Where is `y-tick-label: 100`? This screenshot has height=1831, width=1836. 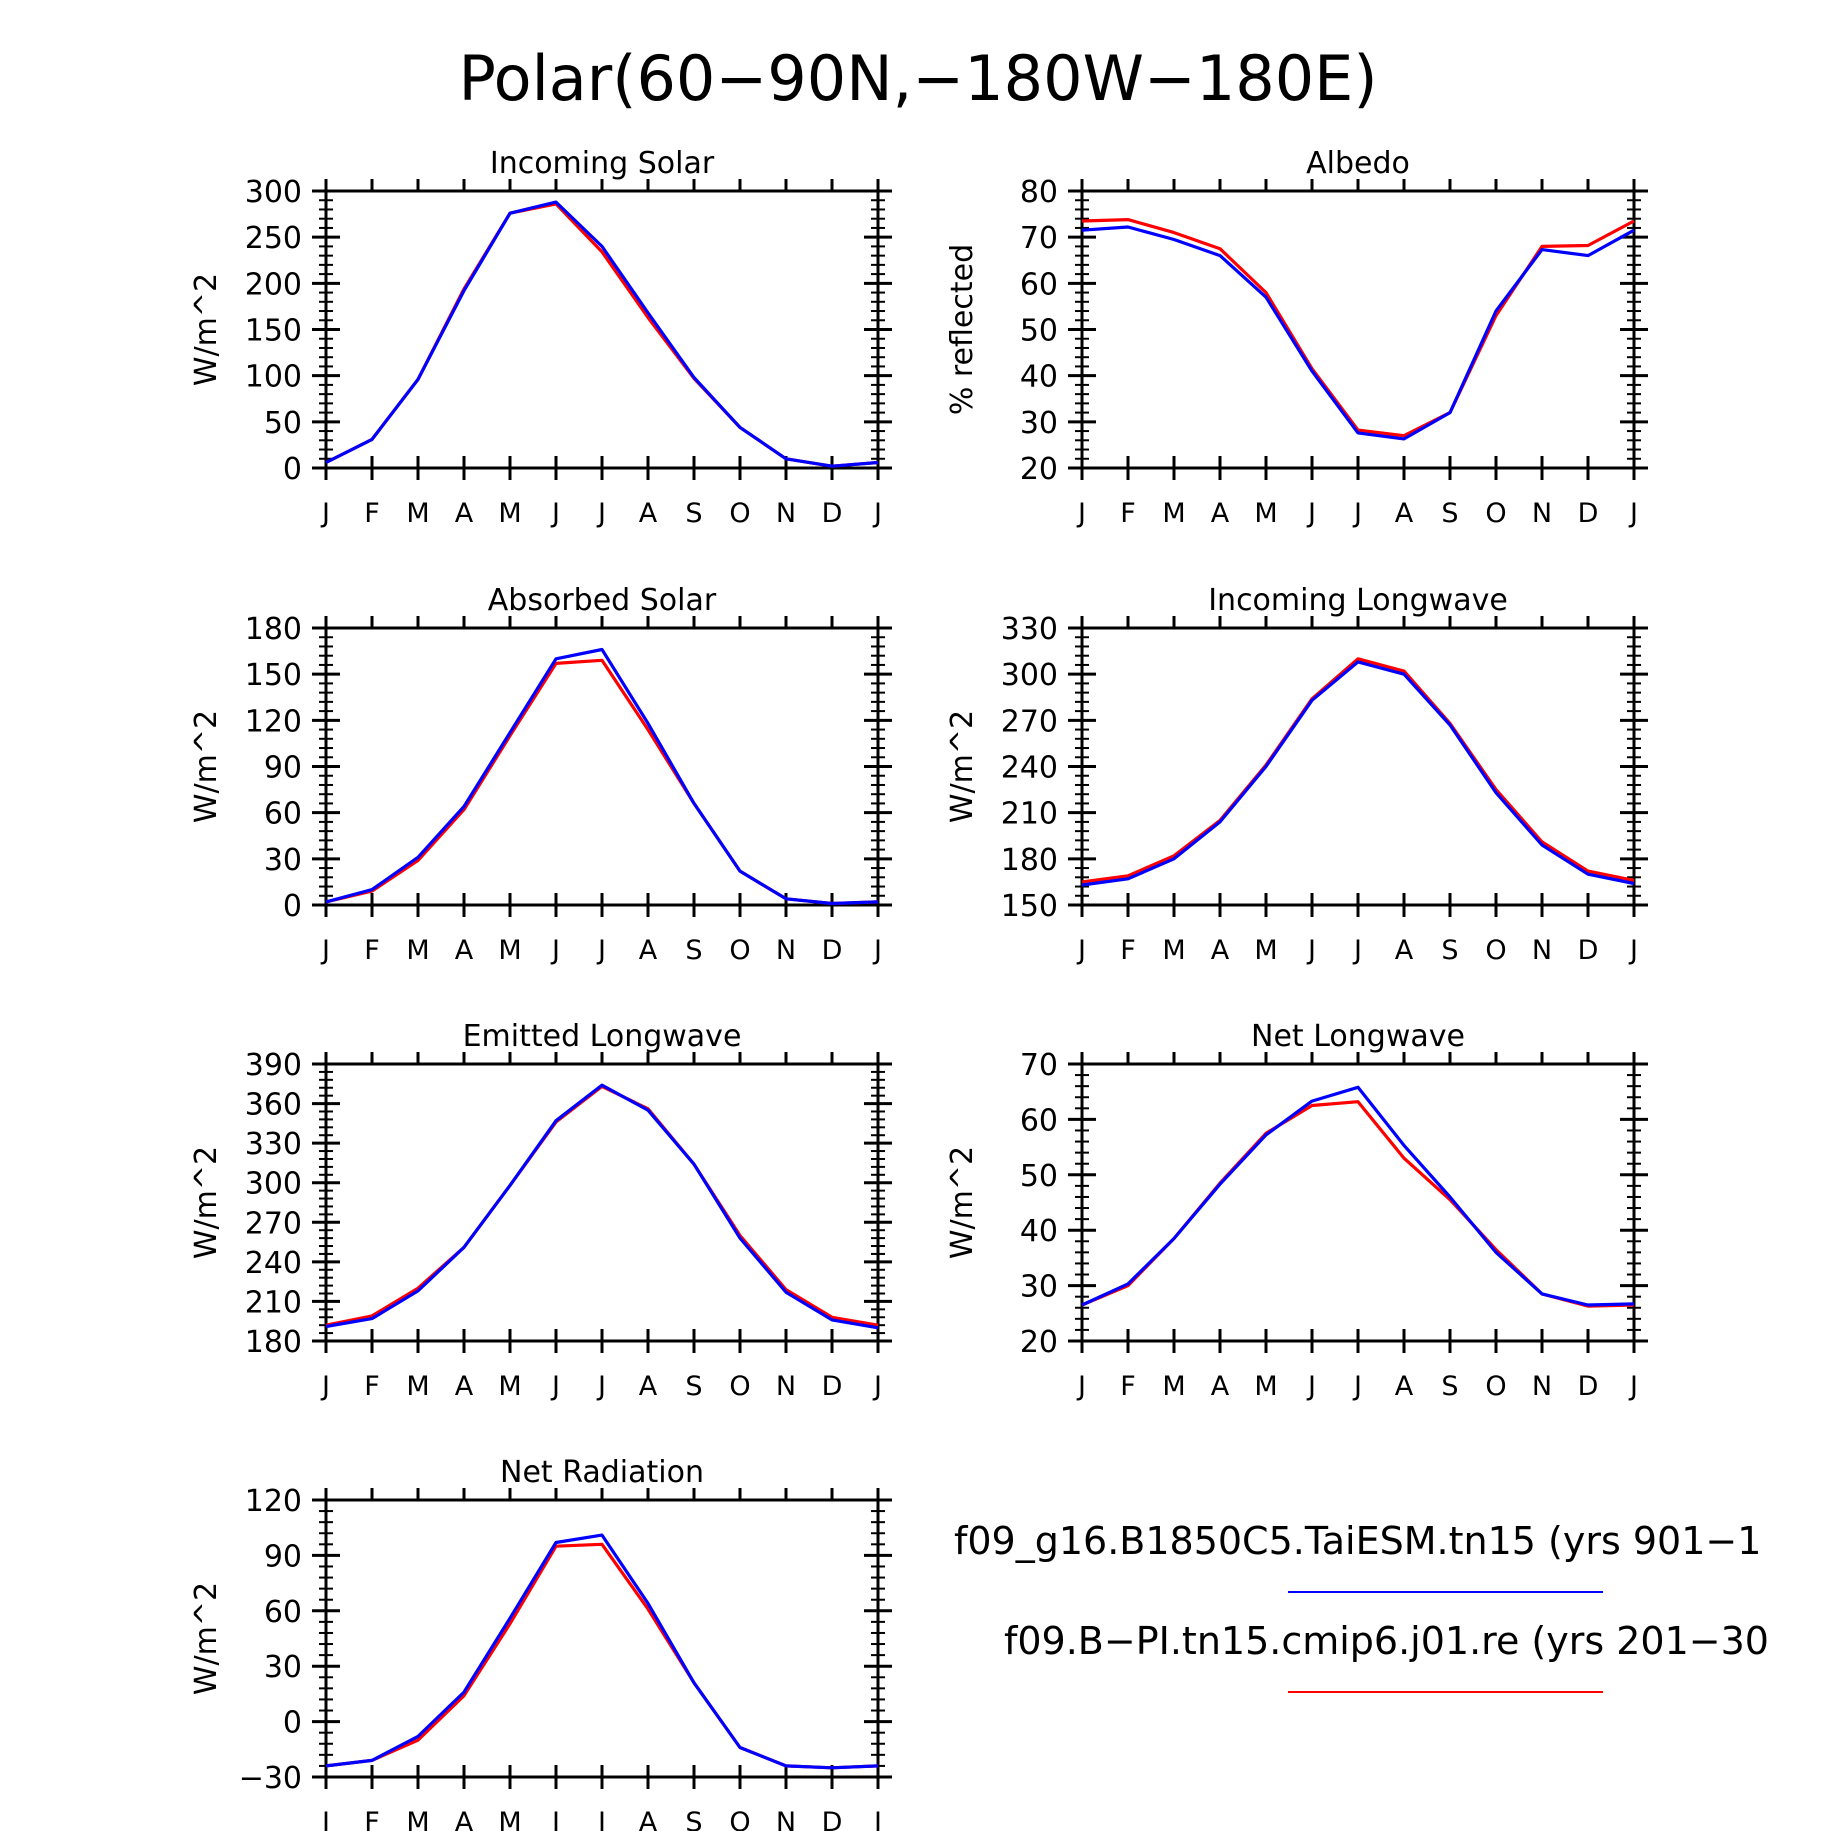
y-tick-label: 100 is located at coordinates (273, 377).